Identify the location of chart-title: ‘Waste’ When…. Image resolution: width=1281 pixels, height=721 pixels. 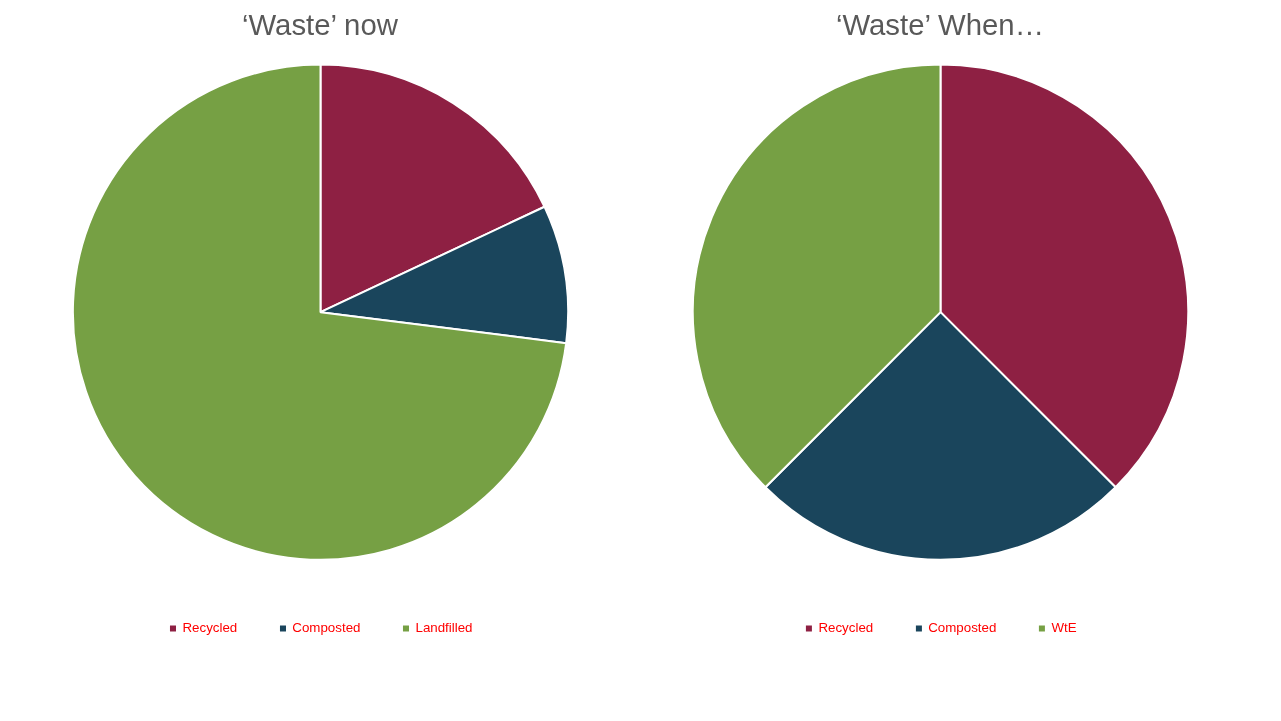
(939, 24).